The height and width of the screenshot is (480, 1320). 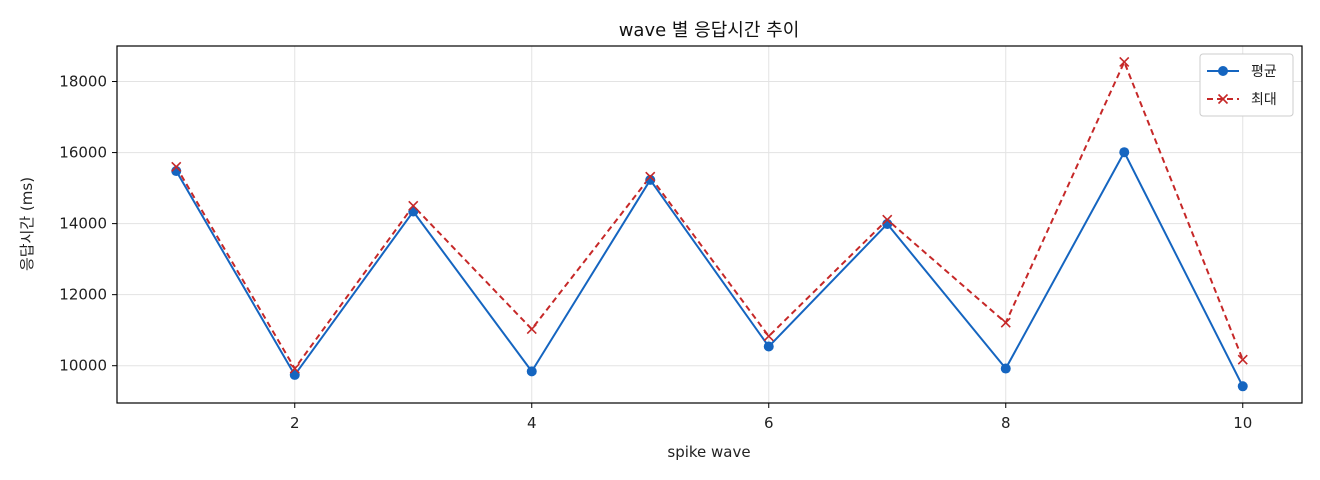 I want to click on legend-box, so click(x=1246, y=85).